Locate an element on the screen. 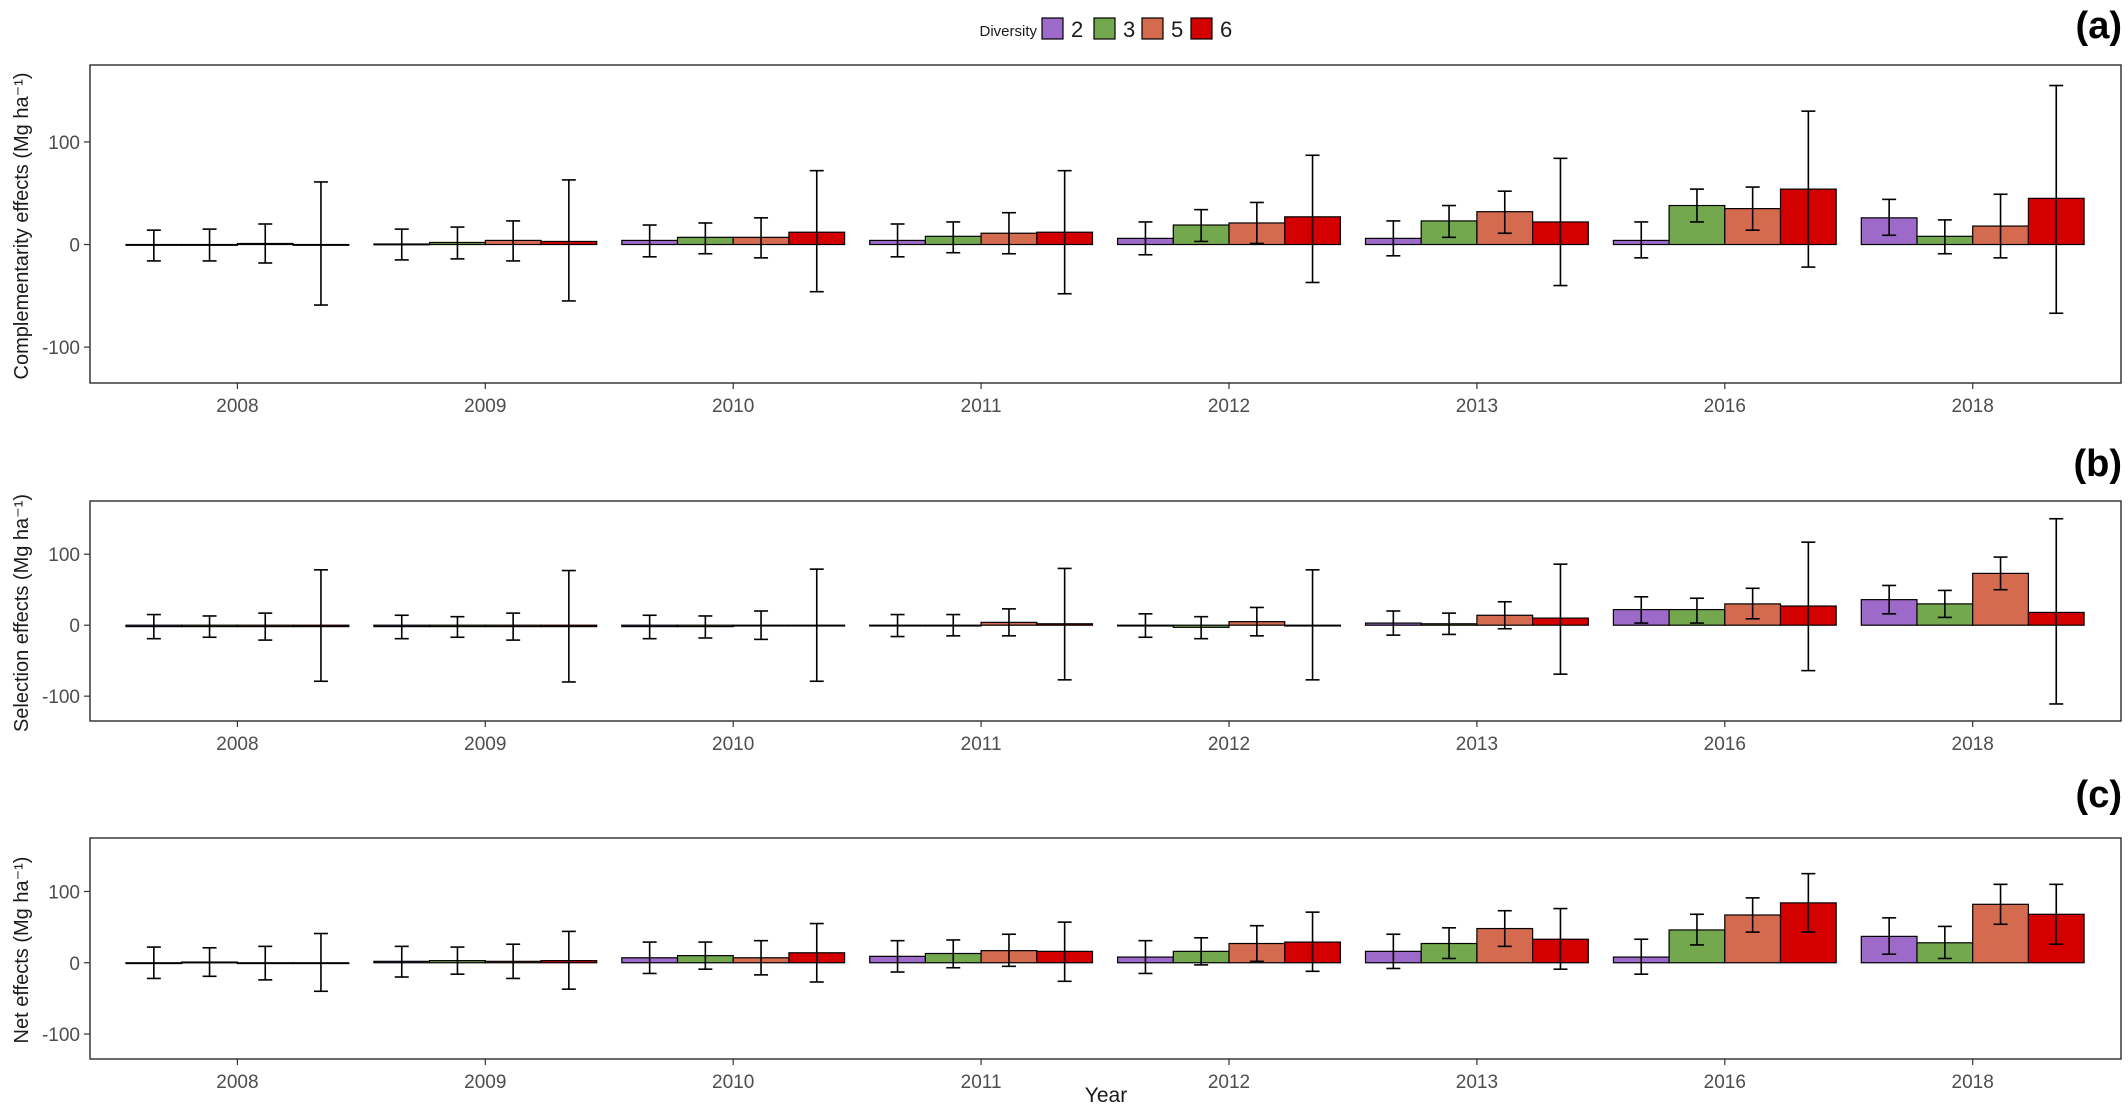  panel-label-b: (b) is located at coordinates (2097, 464).